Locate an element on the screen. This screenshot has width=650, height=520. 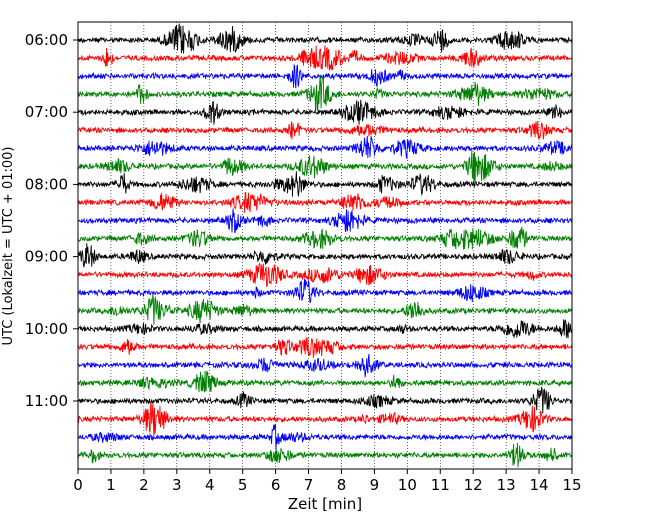
y-tick-label: 11:00 is located at coordinates (46, 401).